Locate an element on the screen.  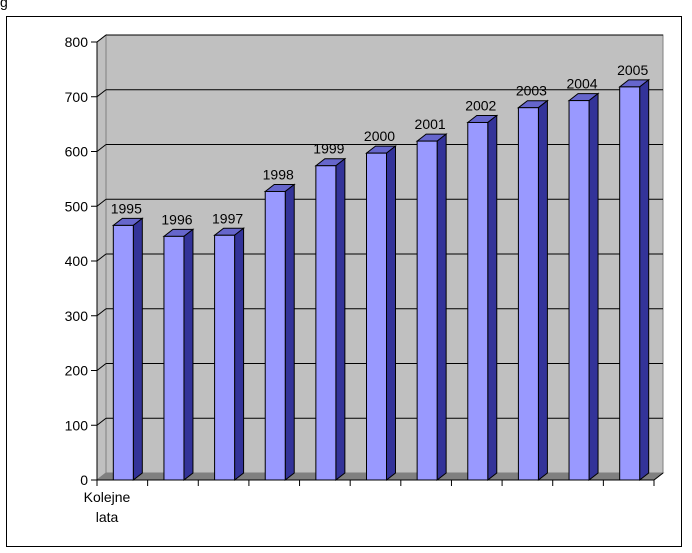
page-header-text: g is located at coordinates (4, 5).